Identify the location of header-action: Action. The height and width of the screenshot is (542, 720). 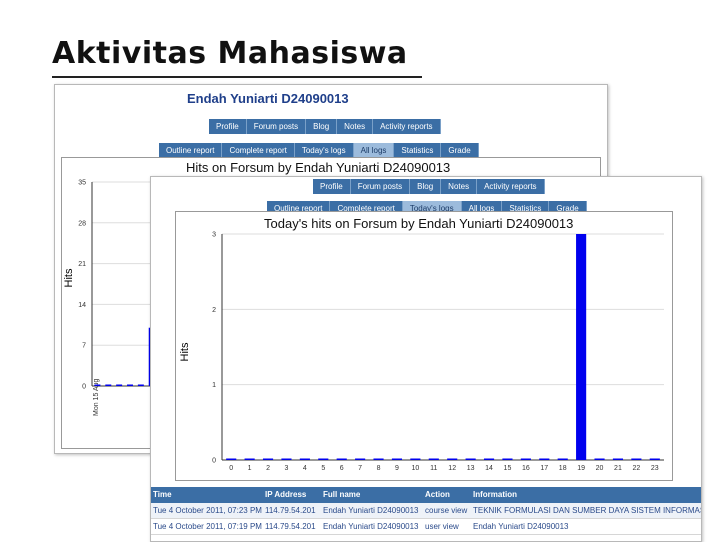
(437, 494).